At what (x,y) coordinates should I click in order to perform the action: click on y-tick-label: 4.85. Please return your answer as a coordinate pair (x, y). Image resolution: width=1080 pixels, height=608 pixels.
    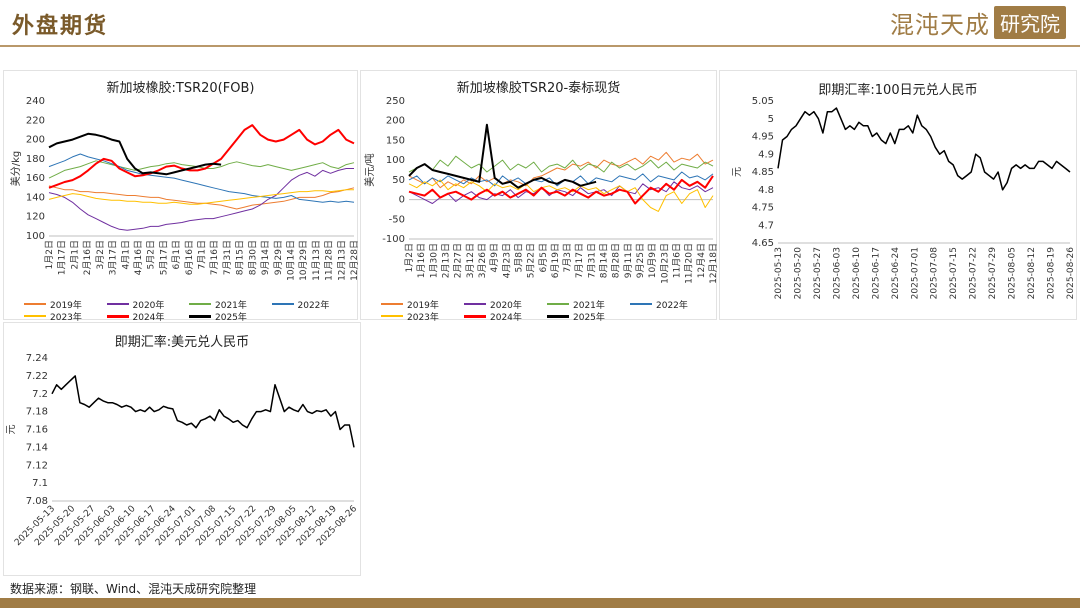
    Looking at the image, I should click on (763, 172).